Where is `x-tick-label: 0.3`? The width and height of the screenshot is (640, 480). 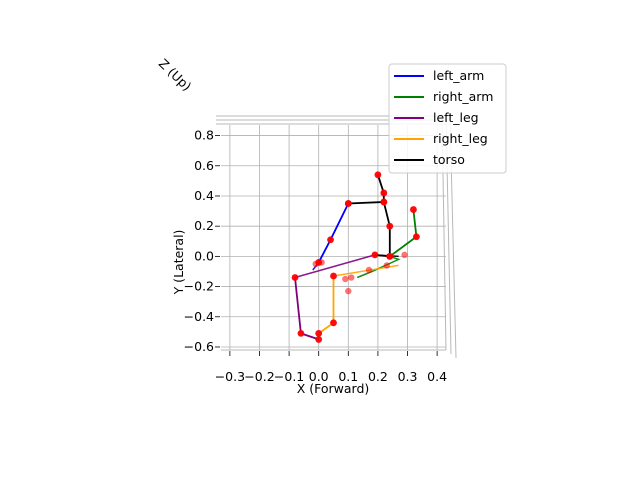 x-tick-label: 0.3 is located at coordinates (408, 376).